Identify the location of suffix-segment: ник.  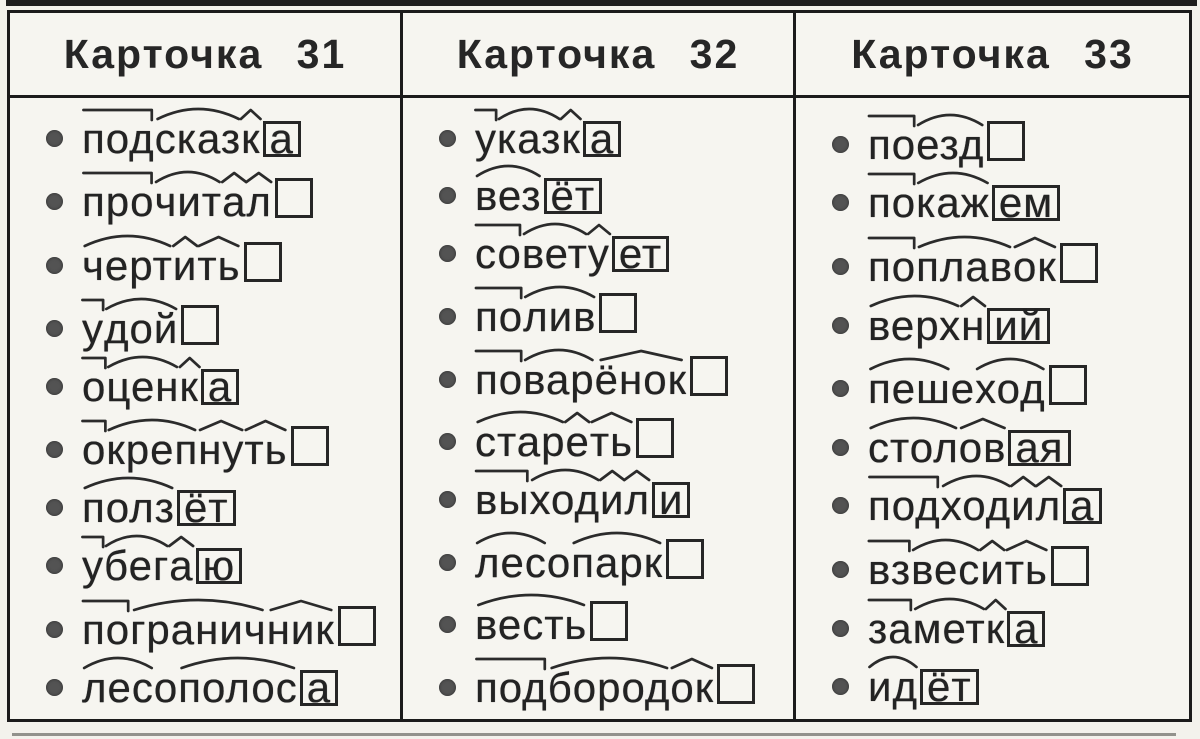
(301, 623).